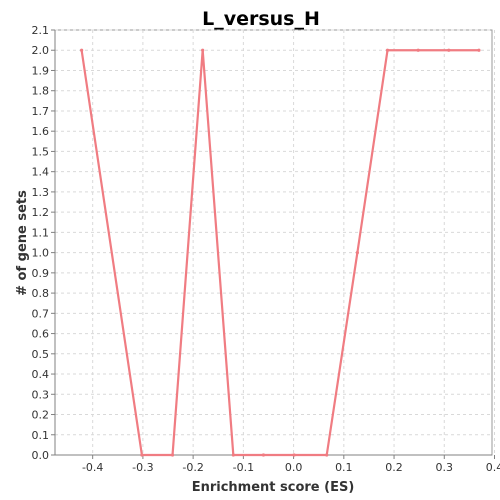  What do you see at coordinates (41, 273) in the screenshot?
I see `y-tick-label: 0.9` at bounding box center [41, 273].